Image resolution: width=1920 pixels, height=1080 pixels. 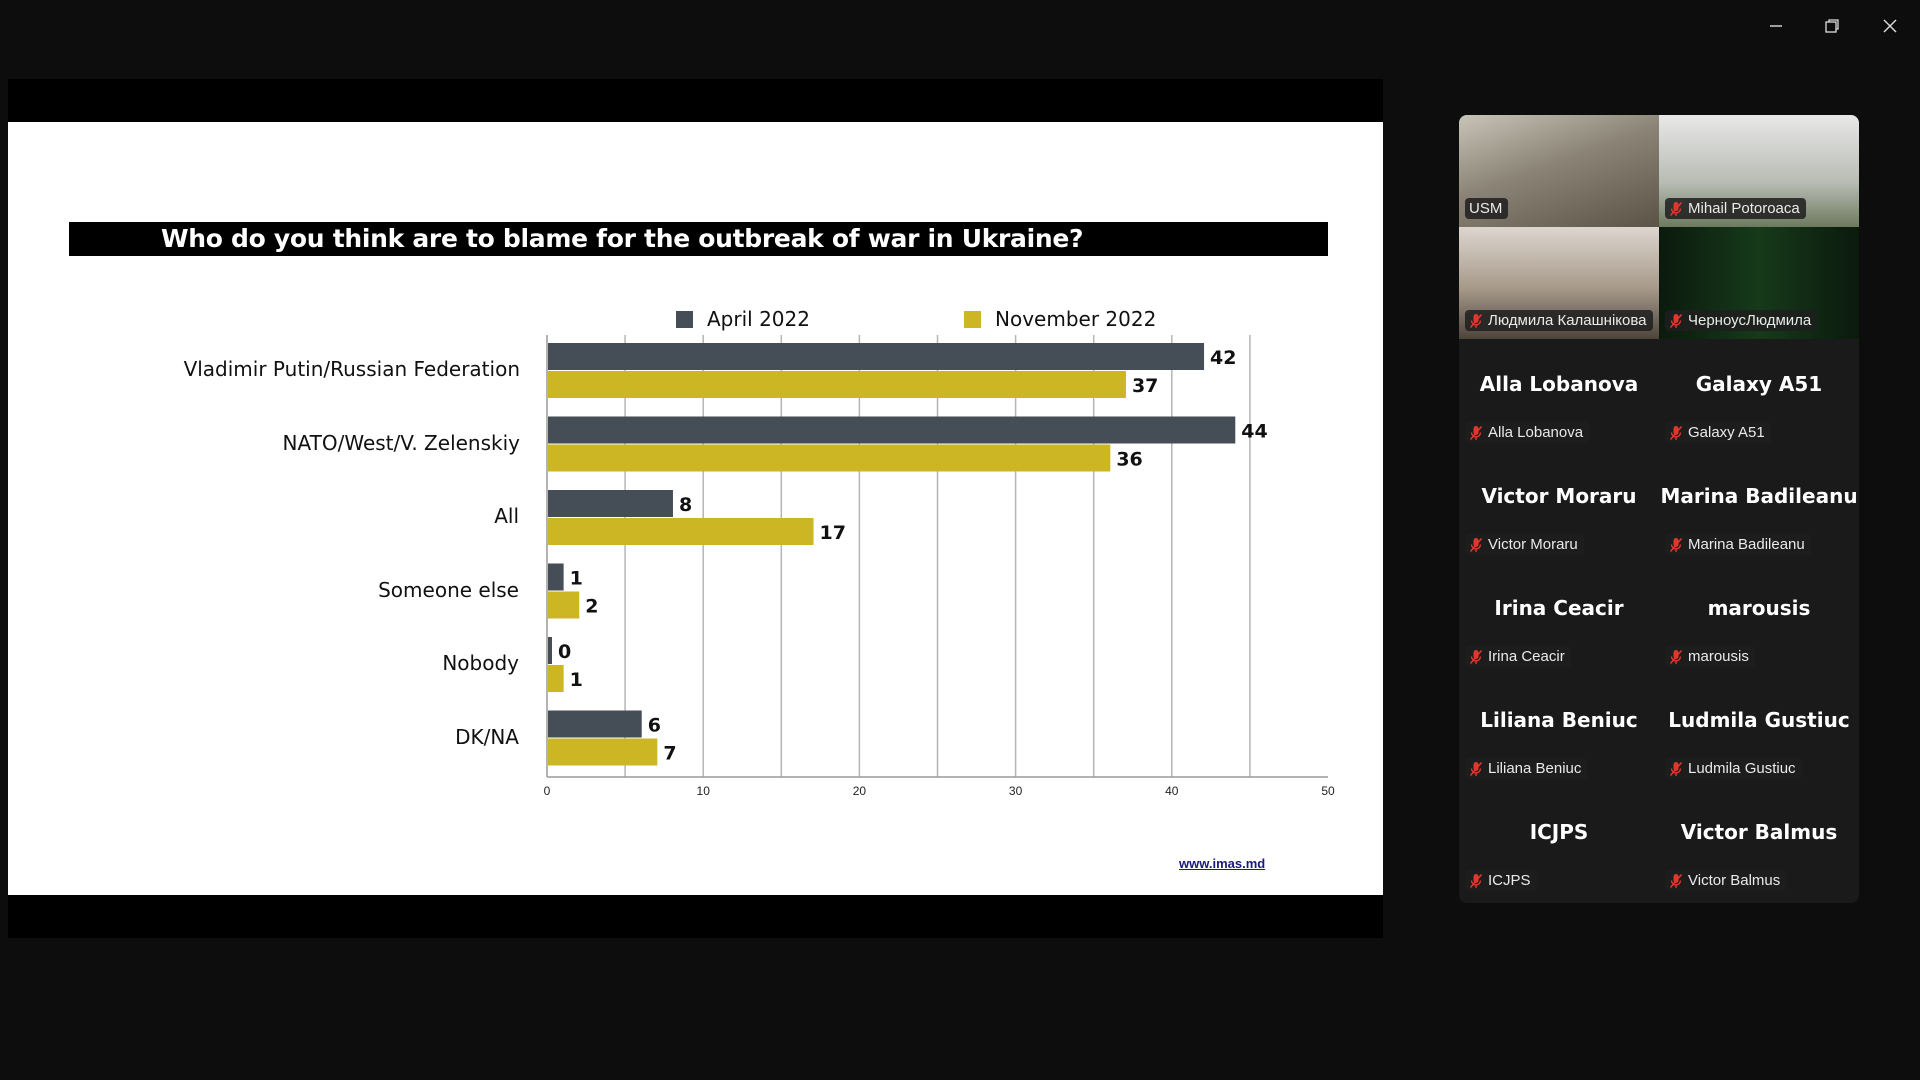 I want to click on participant-tile: ICJPS ICJPS, so click(x=1559, y=843).